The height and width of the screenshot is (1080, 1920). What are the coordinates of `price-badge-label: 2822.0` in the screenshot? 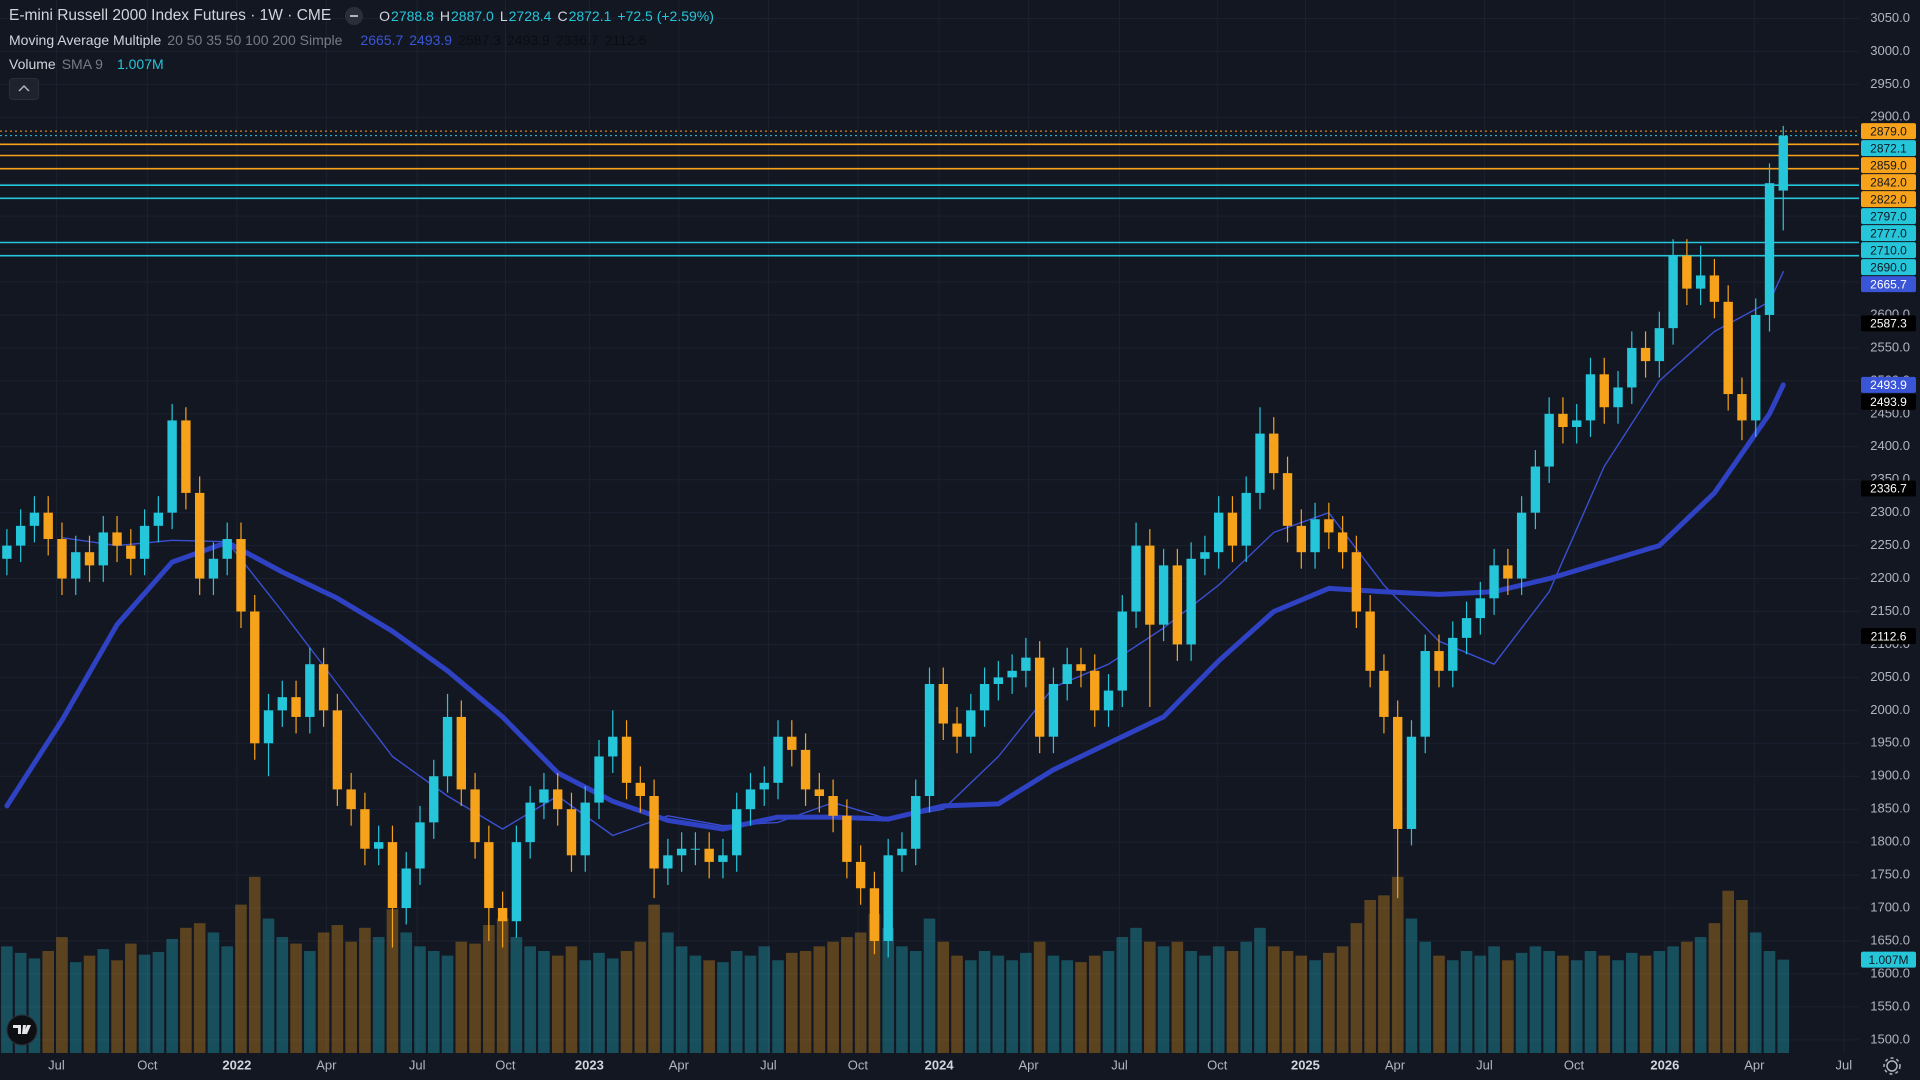 It's located at (1888, 199).